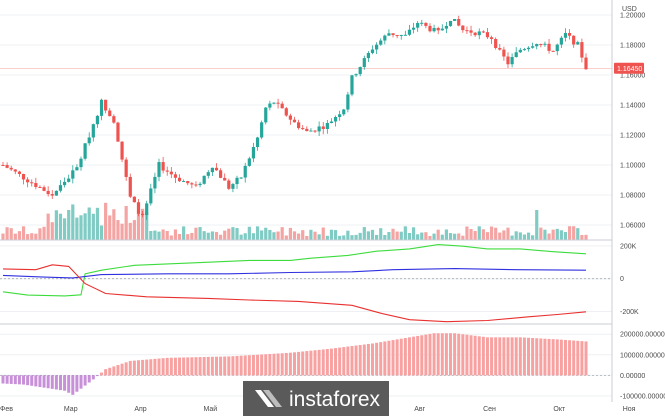 The height and width of the screenshot is (416, 665). Describe the element at coordinates (632, 166) in the screenshot. I see `price-tick-label: 1.10000` at that location.